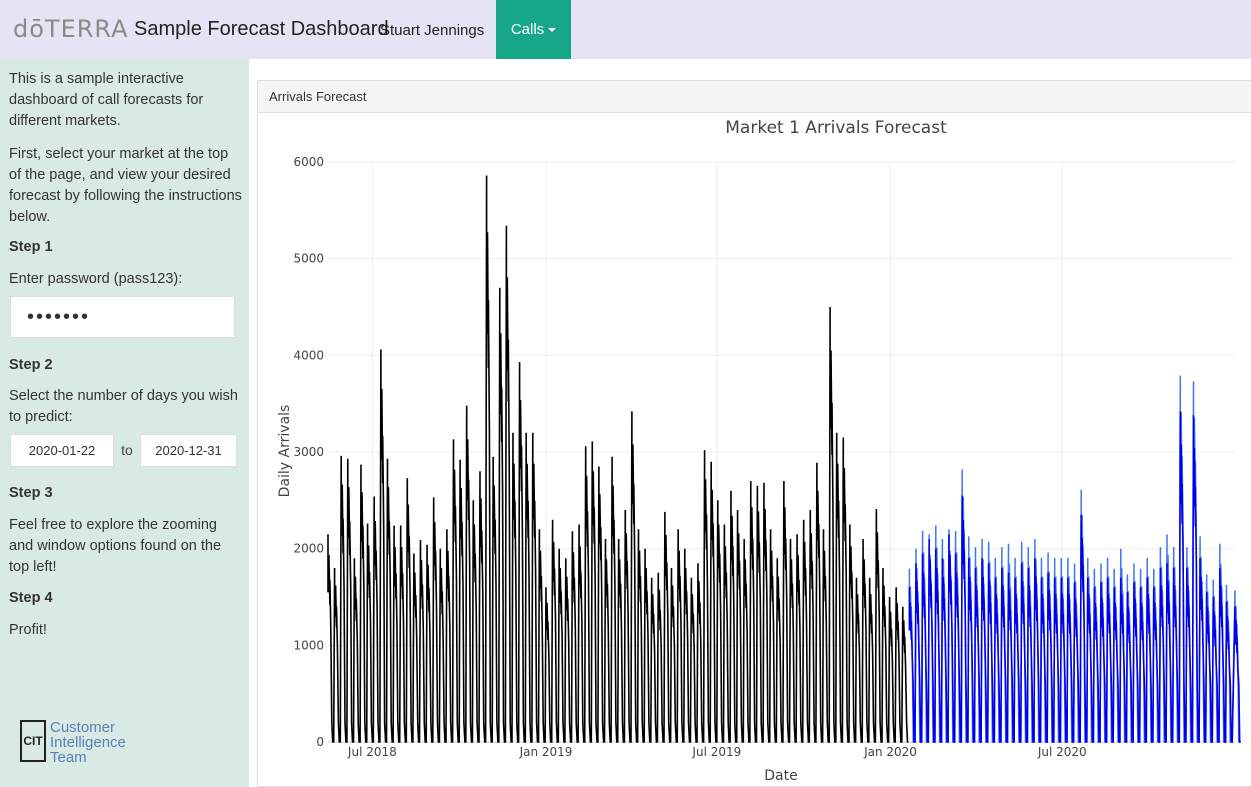 This screenshot has width=1251, height=787. What do you see at coordinates (780, 776) in the screenshot?
I see `x-axis-title: Date` at bounding box center [780, 776].